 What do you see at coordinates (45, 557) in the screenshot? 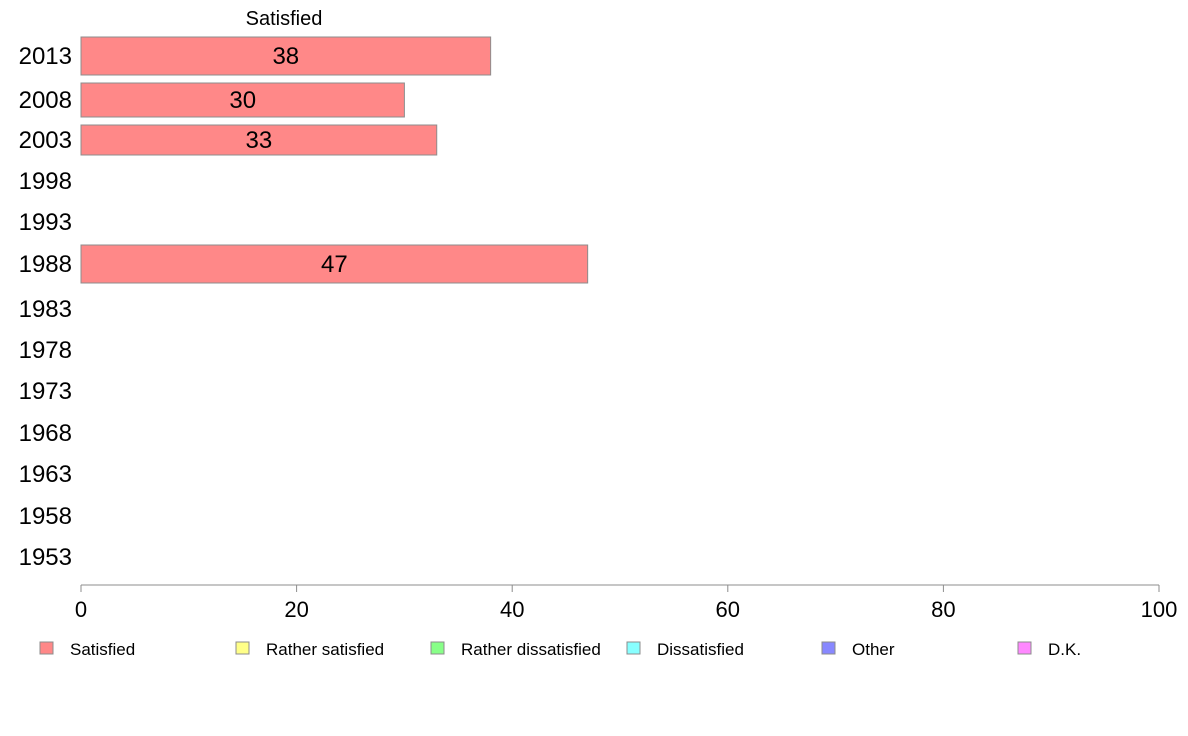
I see `y-tick-label: 1953` at bounding box center [45, 557].